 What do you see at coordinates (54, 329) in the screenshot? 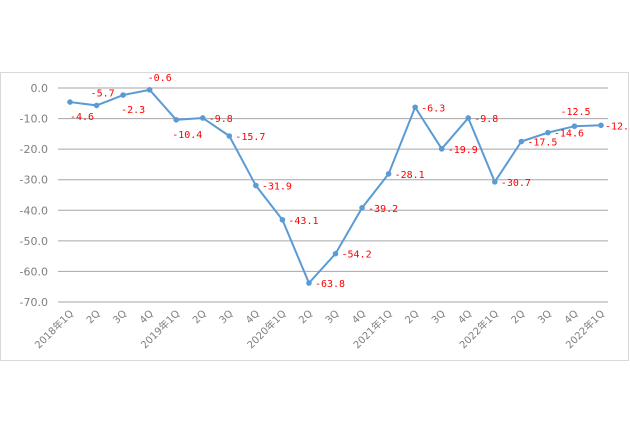
I see `x-tick-label: 2018年1Q` at bounding box center [54, 329].